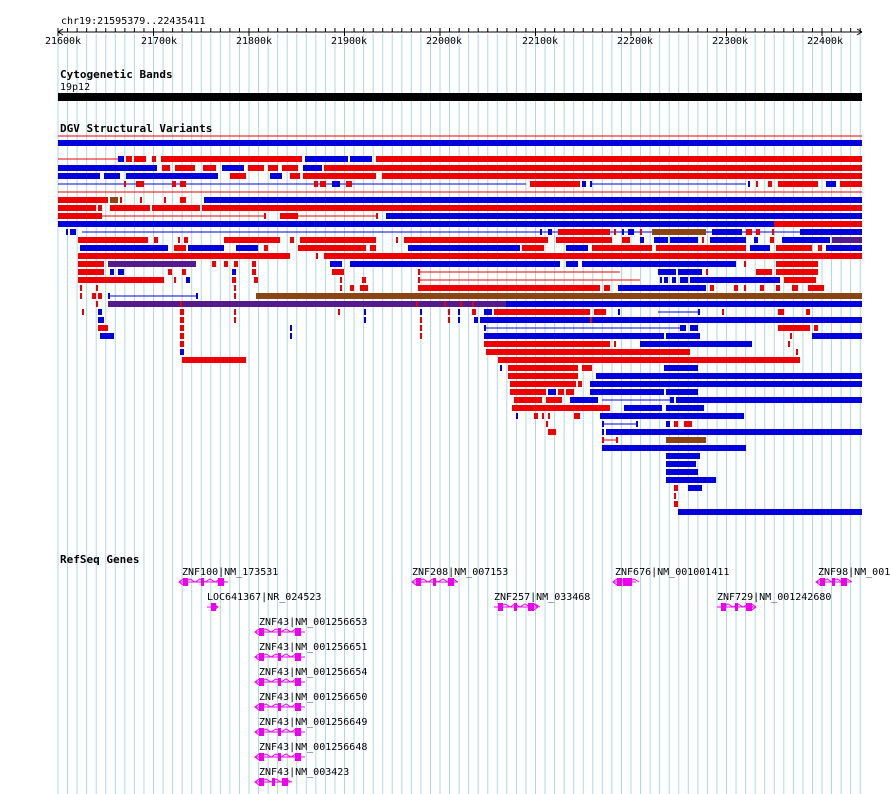 The width and height of the screenshot is (890, 794). I want to click on gene-znf729: ZNF729|NM_001242680, so click(774, 601).